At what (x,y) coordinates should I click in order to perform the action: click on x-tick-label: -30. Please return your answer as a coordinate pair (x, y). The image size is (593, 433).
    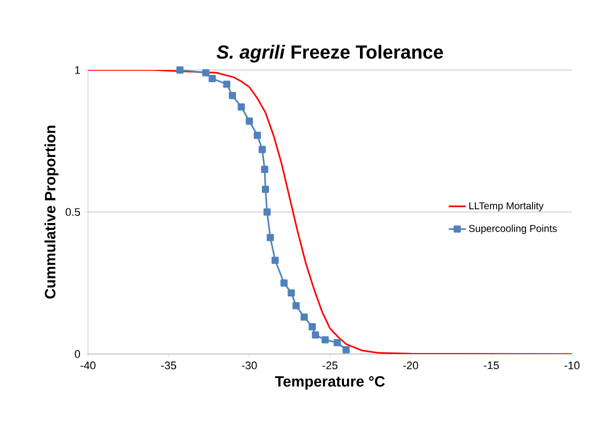
    Looking at the image, I should click on (249, 366).